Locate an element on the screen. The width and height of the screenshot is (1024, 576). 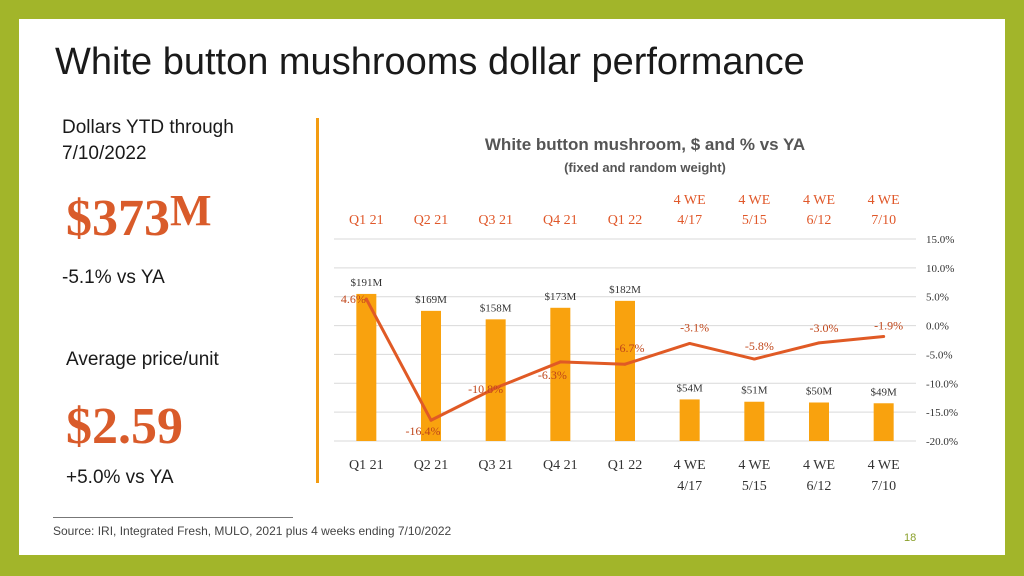
line-value-label: -6.3% is located at coordinates (552, 375).